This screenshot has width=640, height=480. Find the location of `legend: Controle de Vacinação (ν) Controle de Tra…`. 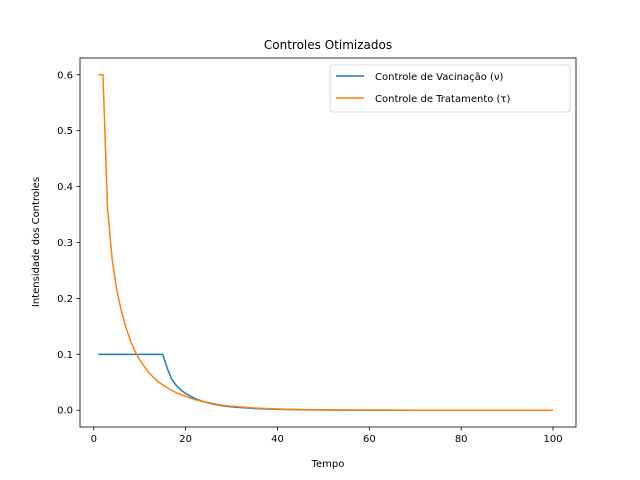

legend: Controle de Vacinação (ν) Controle de Tra… is located at coordinates (450, 88).